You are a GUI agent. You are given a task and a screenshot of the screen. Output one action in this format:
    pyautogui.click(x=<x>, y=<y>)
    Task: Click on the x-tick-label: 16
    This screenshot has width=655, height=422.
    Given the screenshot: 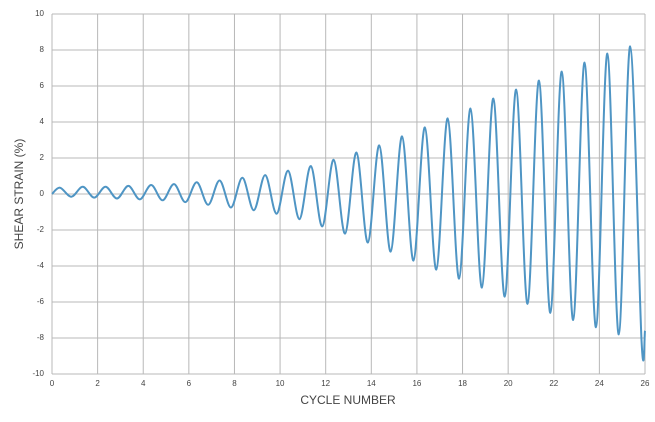 What is the action you would take?
    pyautogui.click(x=416, y=383)
    